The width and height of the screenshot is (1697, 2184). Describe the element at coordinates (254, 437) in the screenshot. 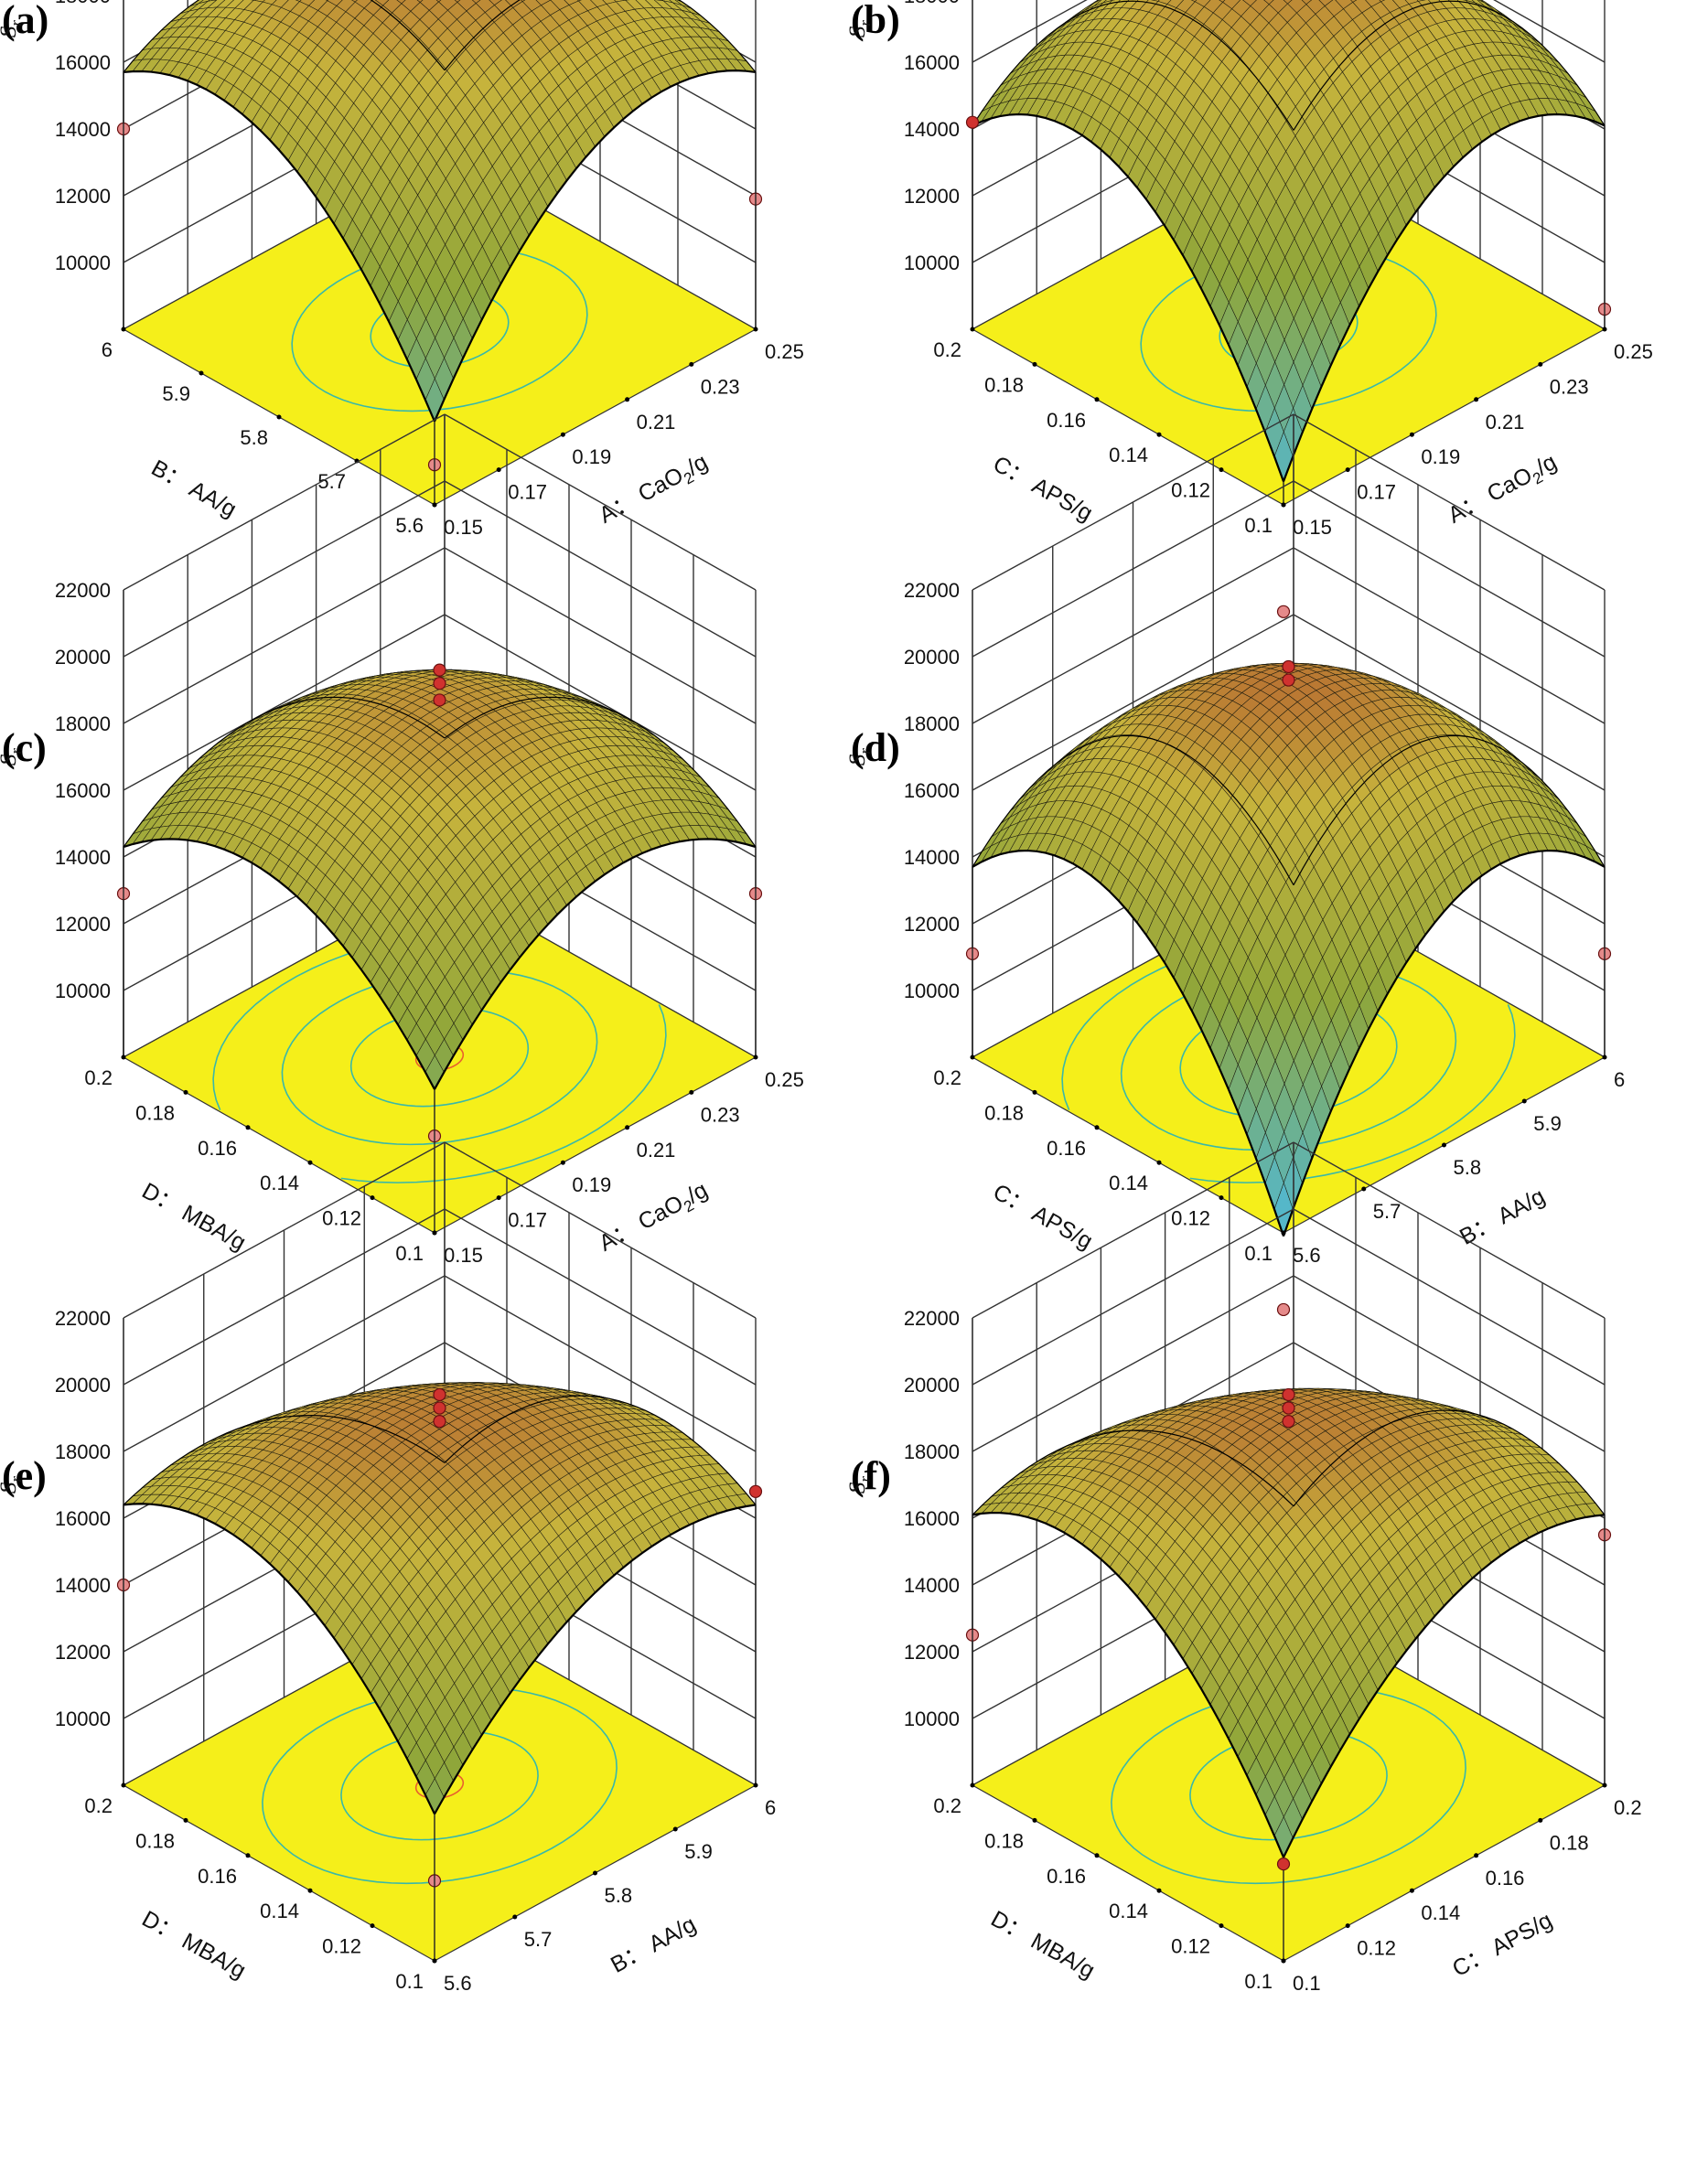

I see `y-tick-label: 5.8` at that location.